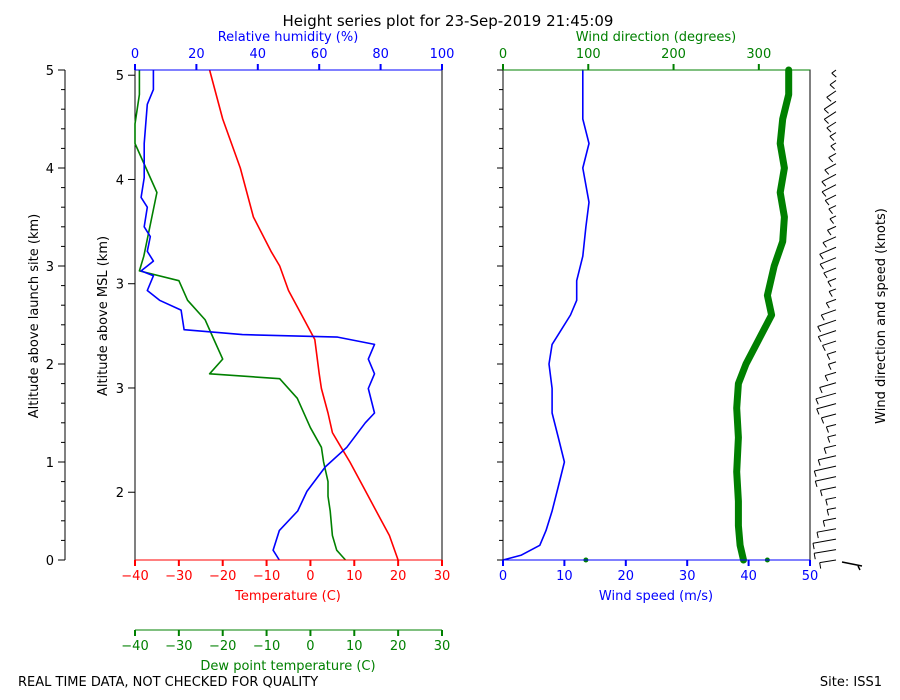  Describe the element at coordinates (288, 37) in the screenshot. I see `rh-axis-label: Relative humidity (%)` at that location.